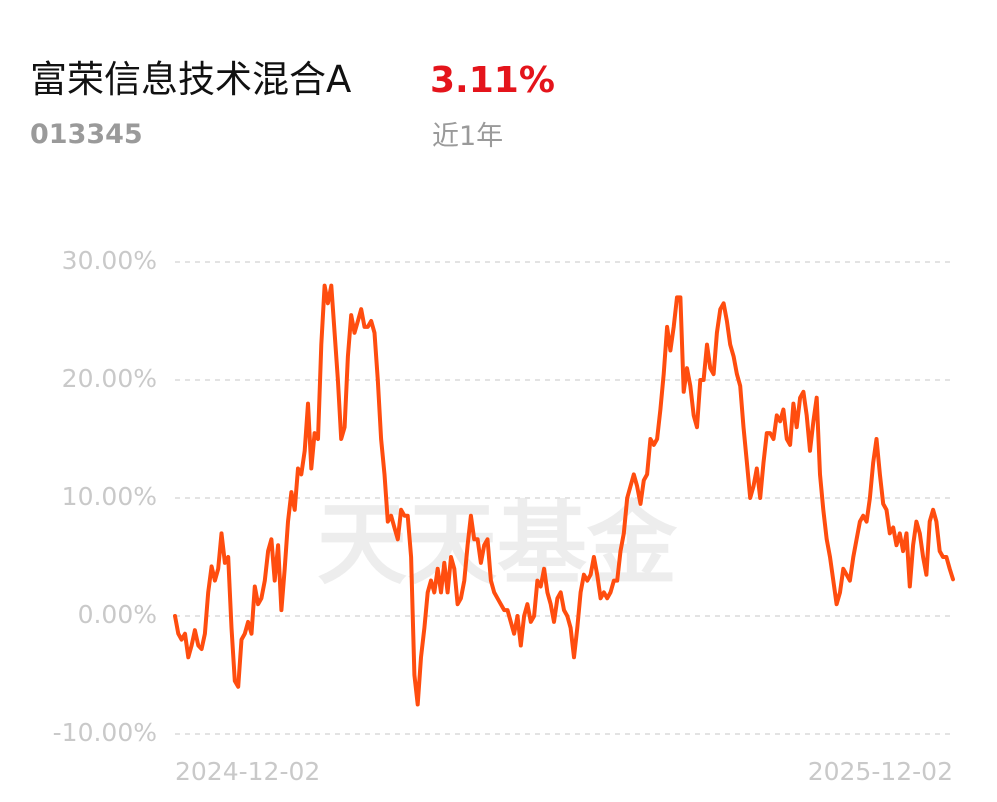  Describe the element at coordinates (109, 496) in the screenshot. I see `y-tick-label: 10.00%` at that location.